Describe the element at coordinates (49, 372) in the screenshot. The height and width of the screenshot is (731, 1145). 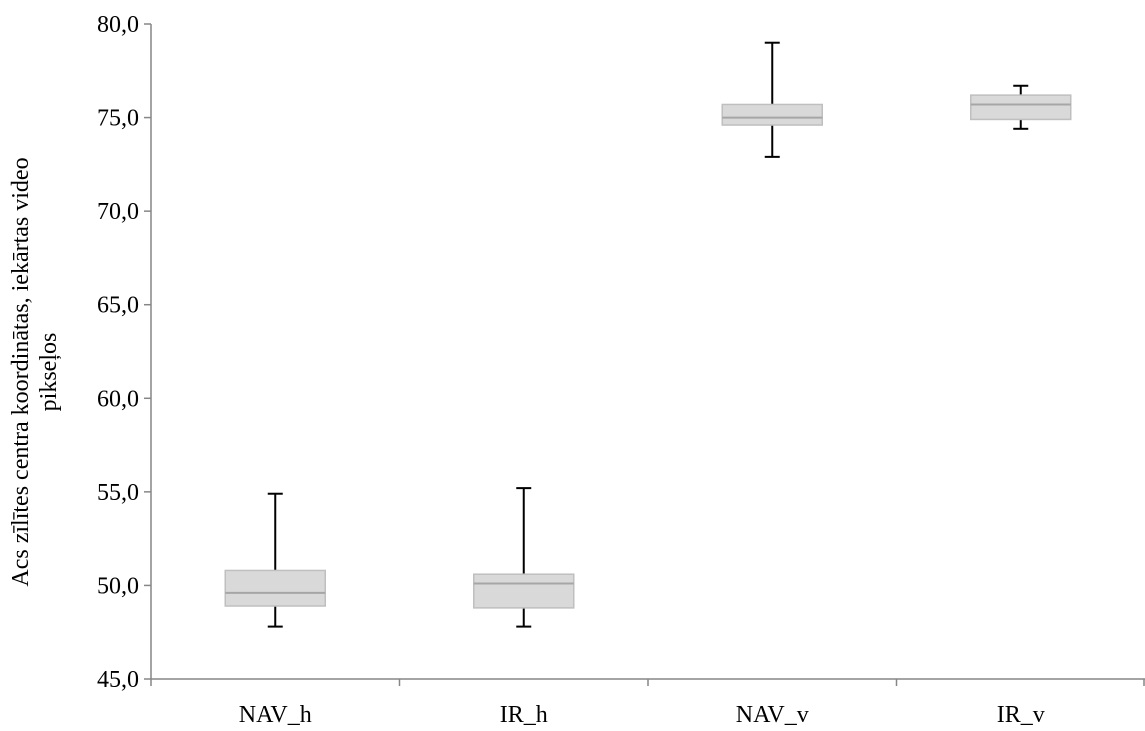
I see `y-axis-title-line2: pikseļos` at that location.